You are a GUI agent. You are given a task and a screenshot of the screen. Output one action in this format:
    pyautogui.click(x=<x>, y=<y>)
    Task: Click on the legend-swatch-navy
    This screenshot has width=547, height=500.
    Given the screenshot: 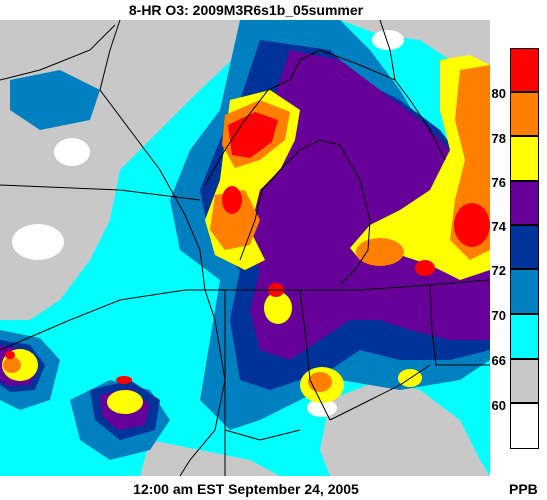 What is the action you would take?
    pyautogui.click(x=524, y=247)
    